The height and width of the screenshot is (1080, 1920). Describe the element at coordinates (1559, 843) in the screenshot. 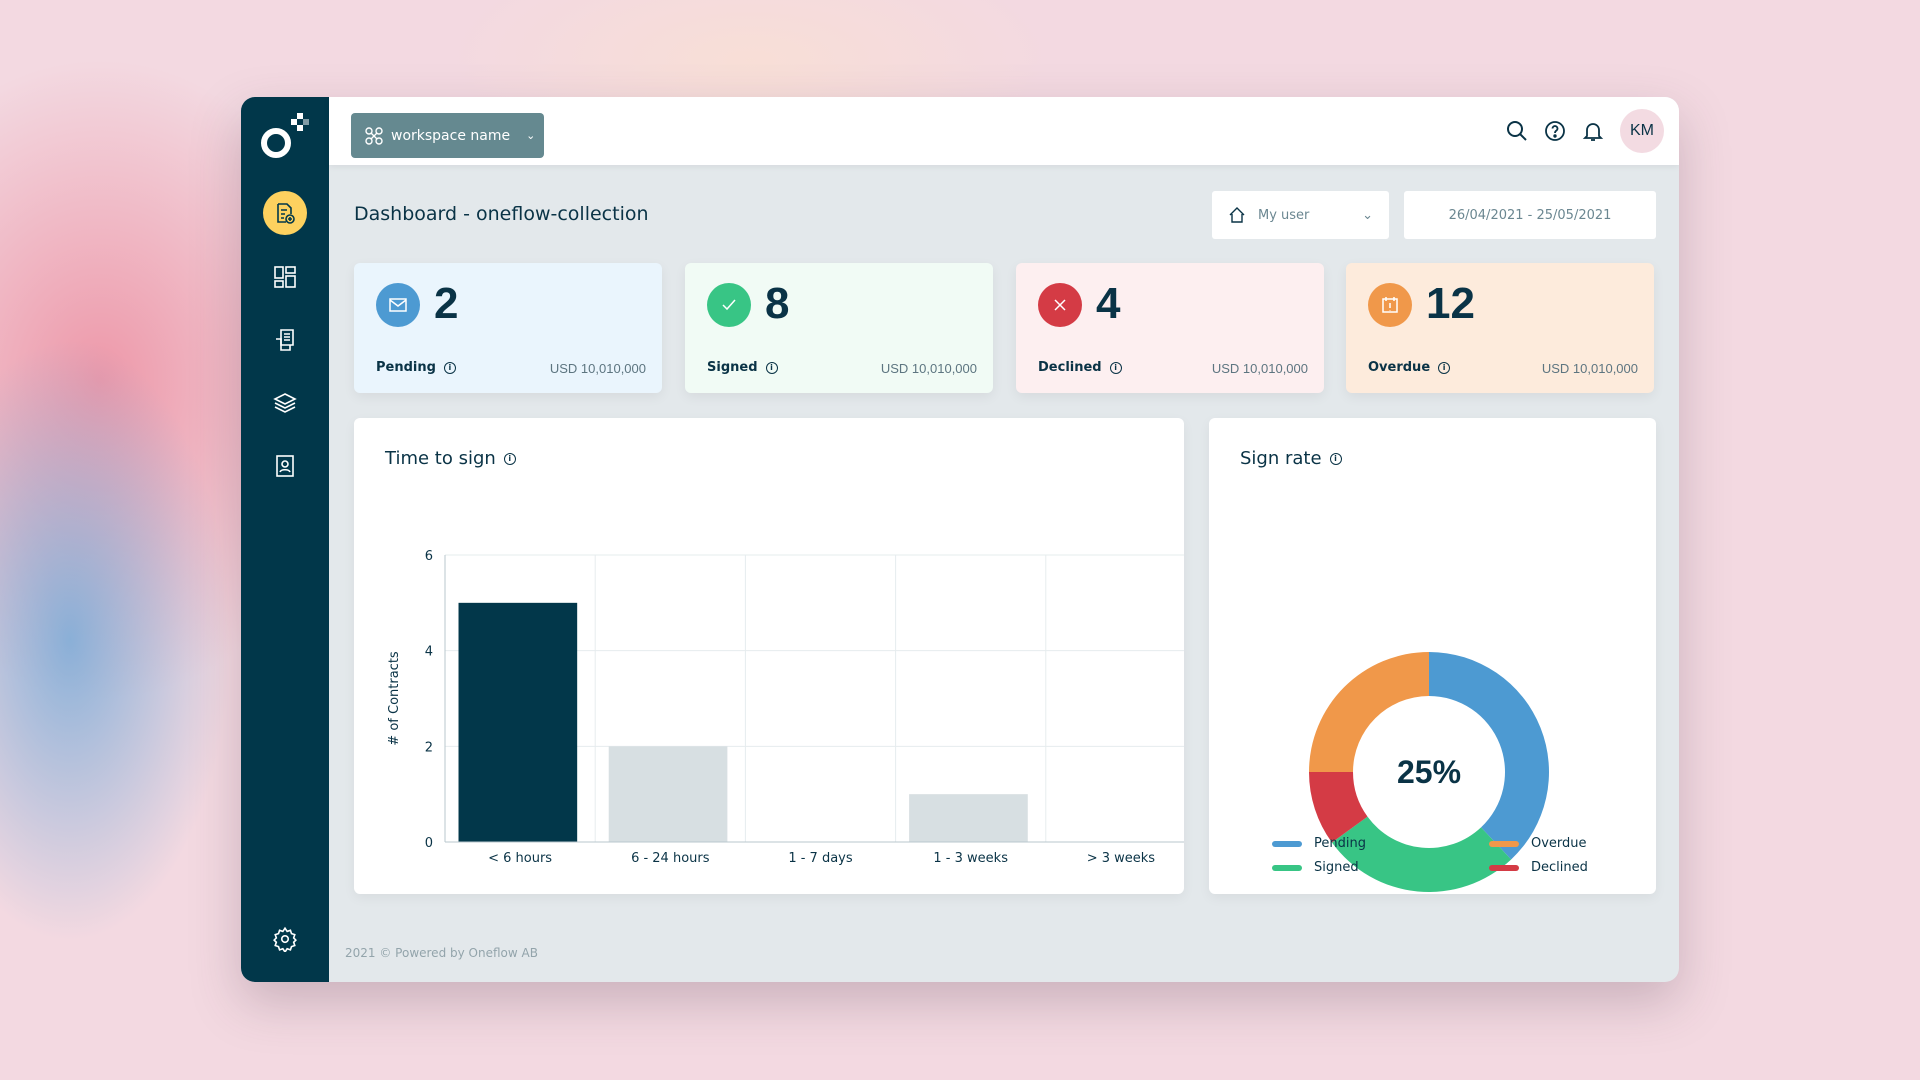

I see `legend-label: Overdue` at that location.